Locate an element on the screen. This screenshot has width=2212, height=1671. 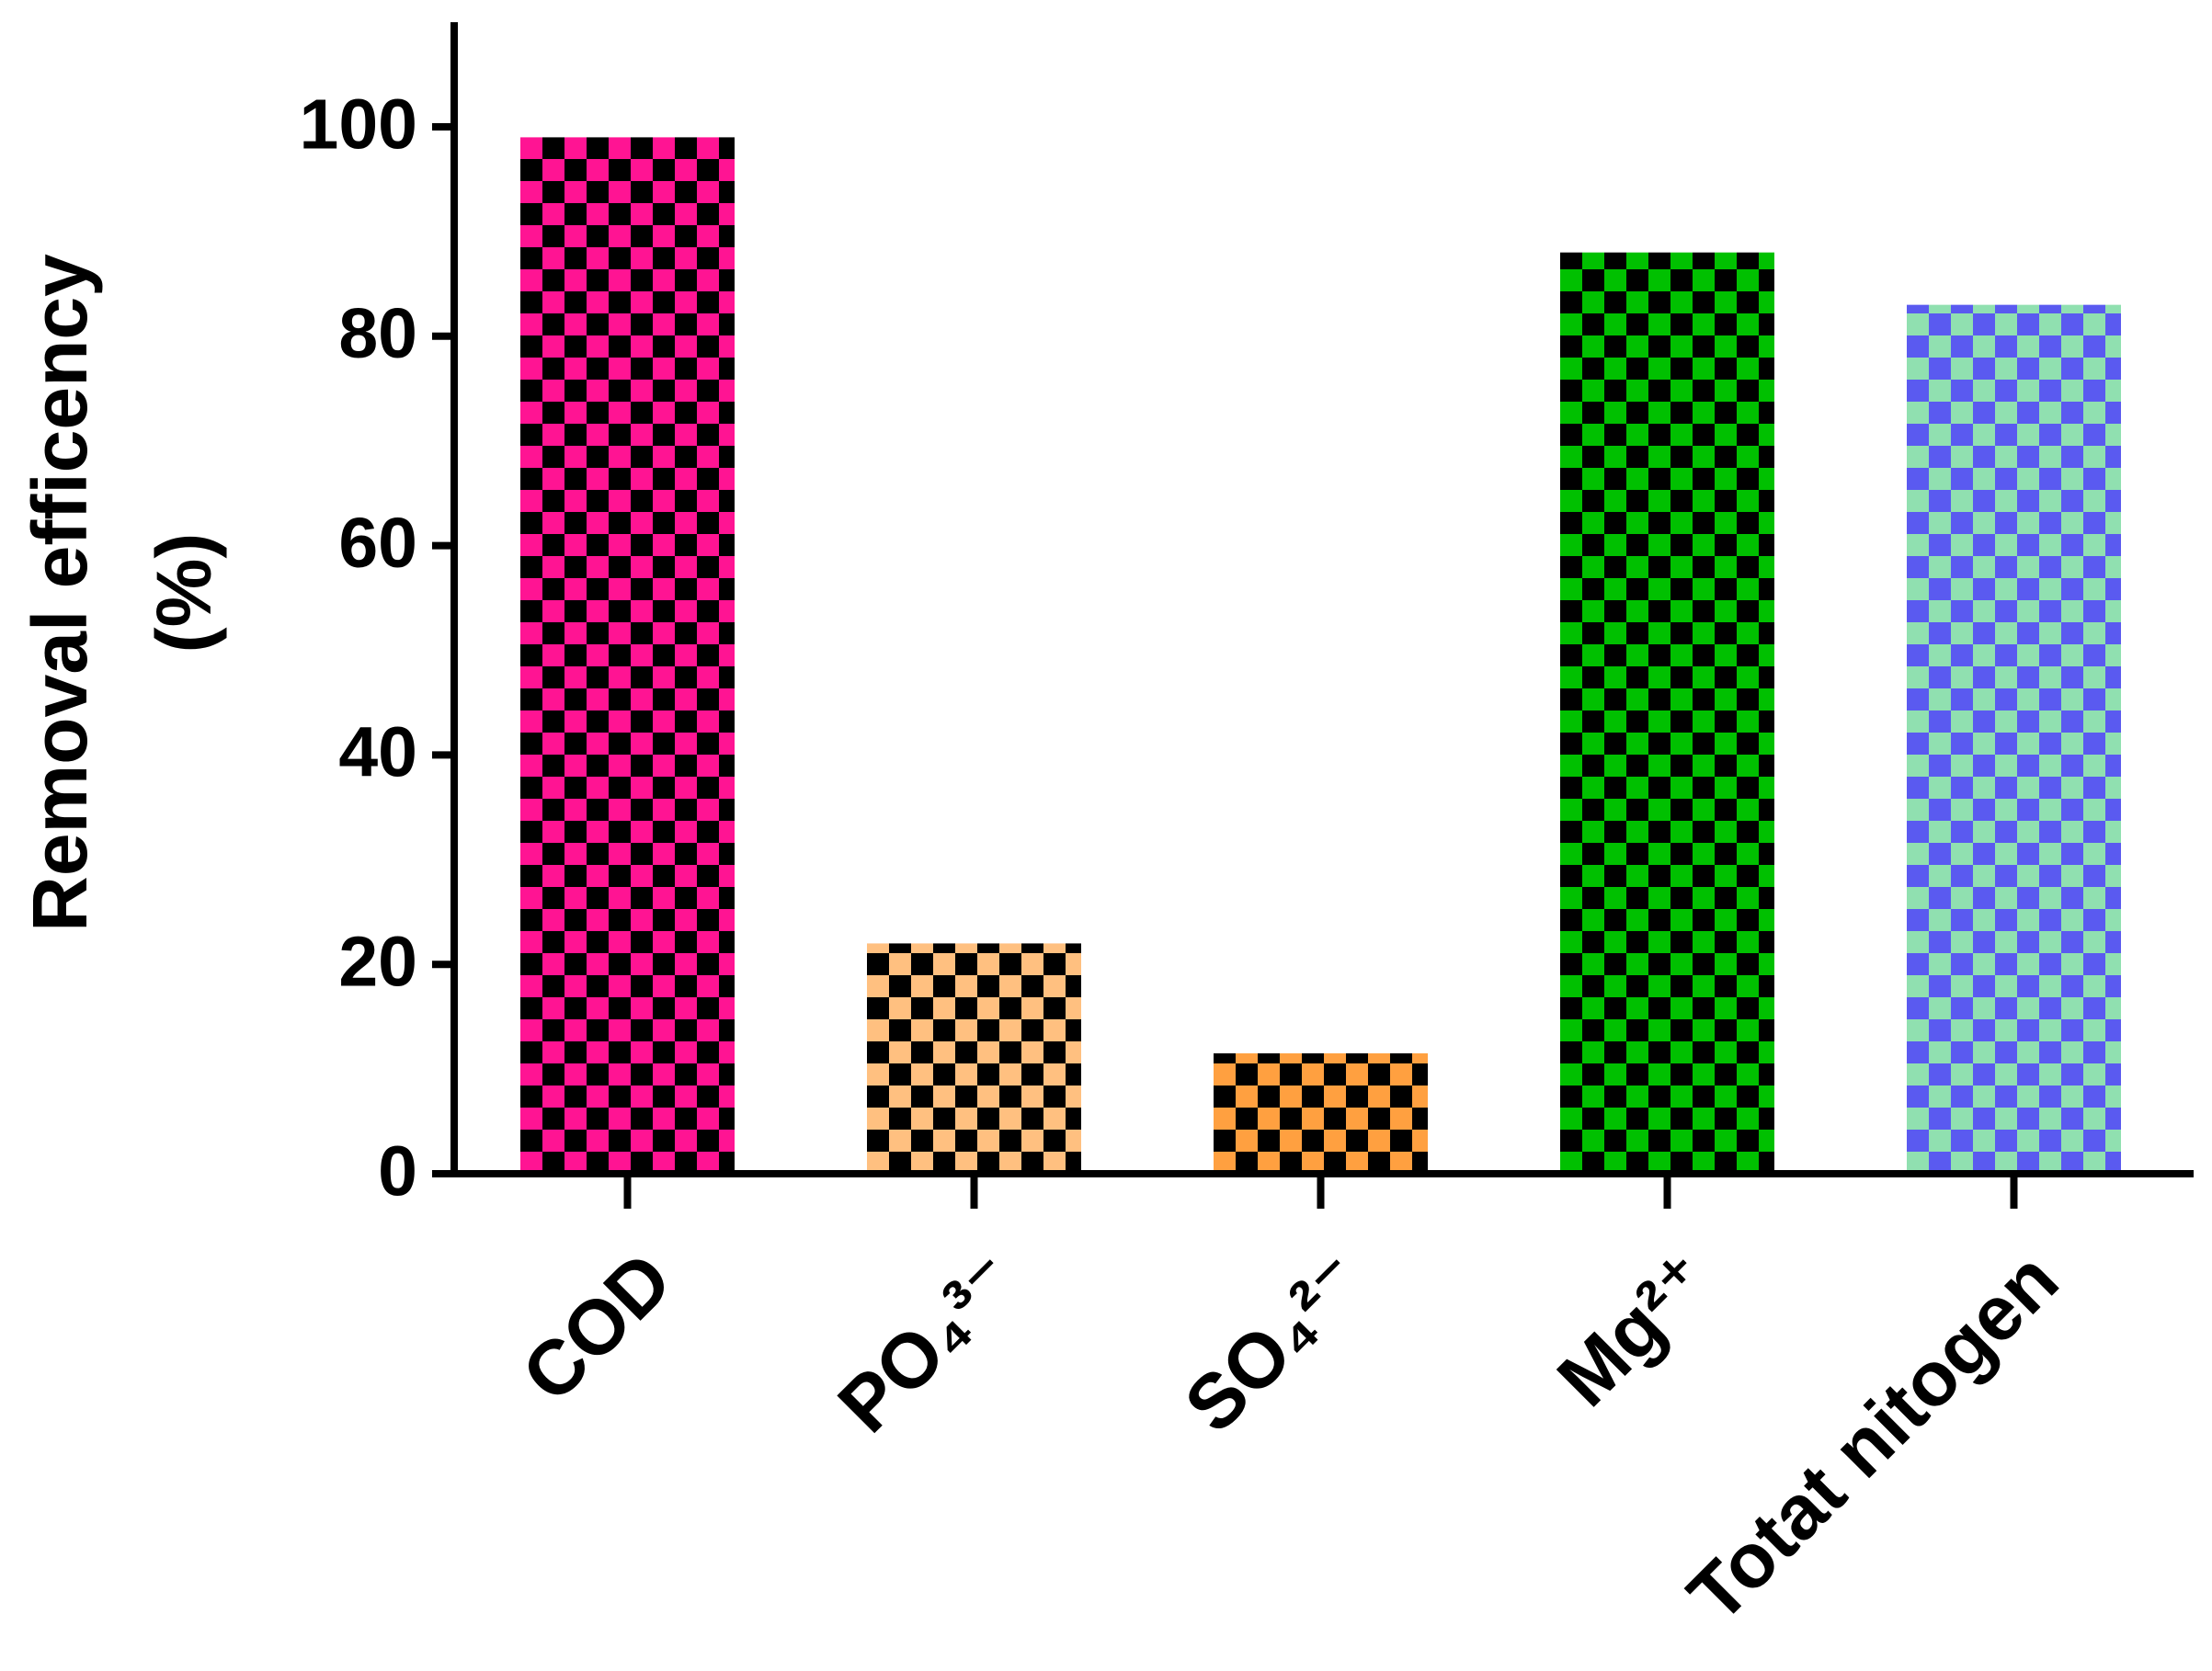
x-tick-label-group: Mg²⁺ is located at coordinates (1634, 1328).